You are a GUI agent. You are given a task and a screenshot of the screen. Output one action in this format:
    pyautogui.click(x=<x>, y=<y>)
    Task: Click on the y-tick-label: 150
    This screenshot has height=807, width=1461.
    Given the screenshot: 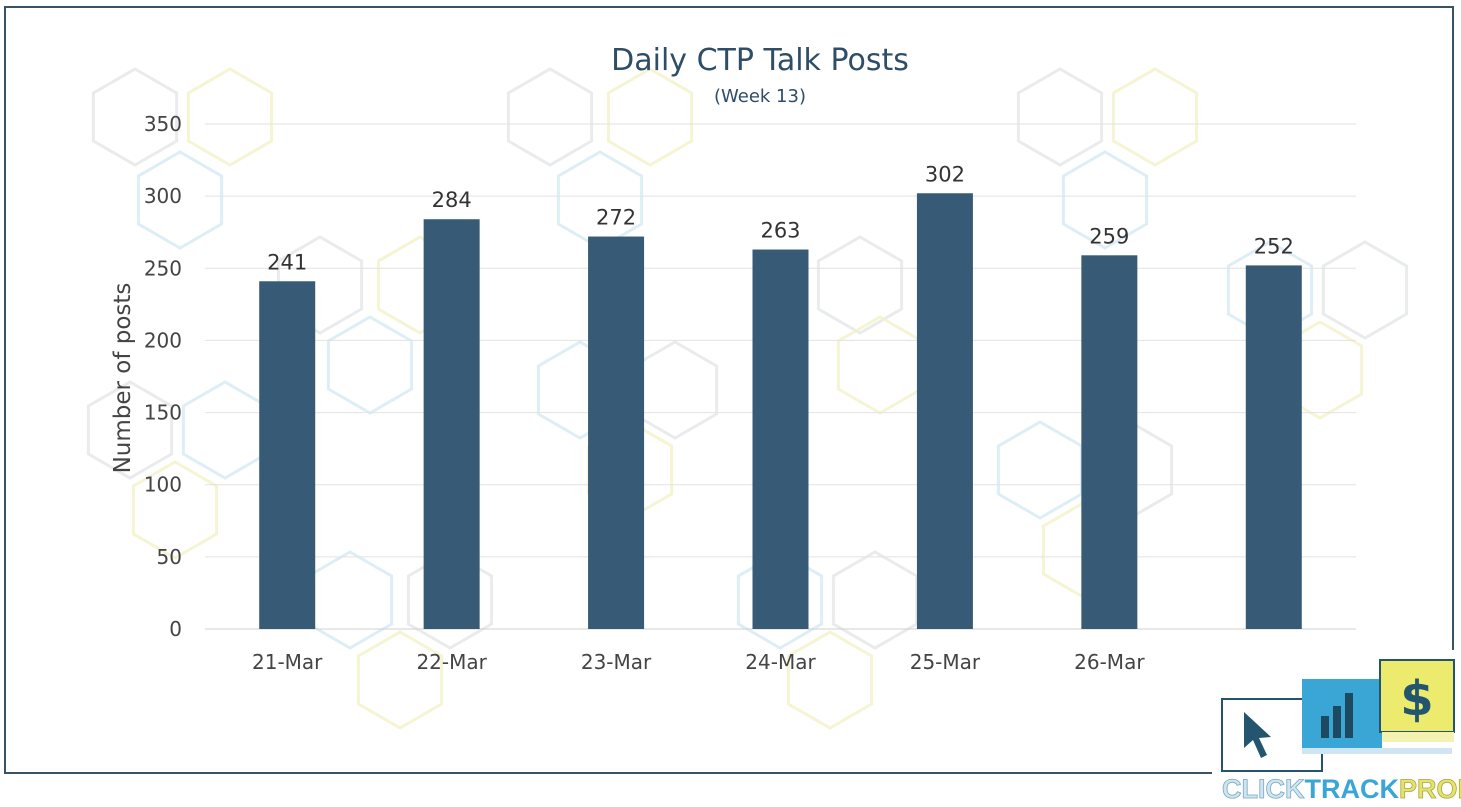 What is the action you would take?
    pyautogui.click(x=163, y=413)
    